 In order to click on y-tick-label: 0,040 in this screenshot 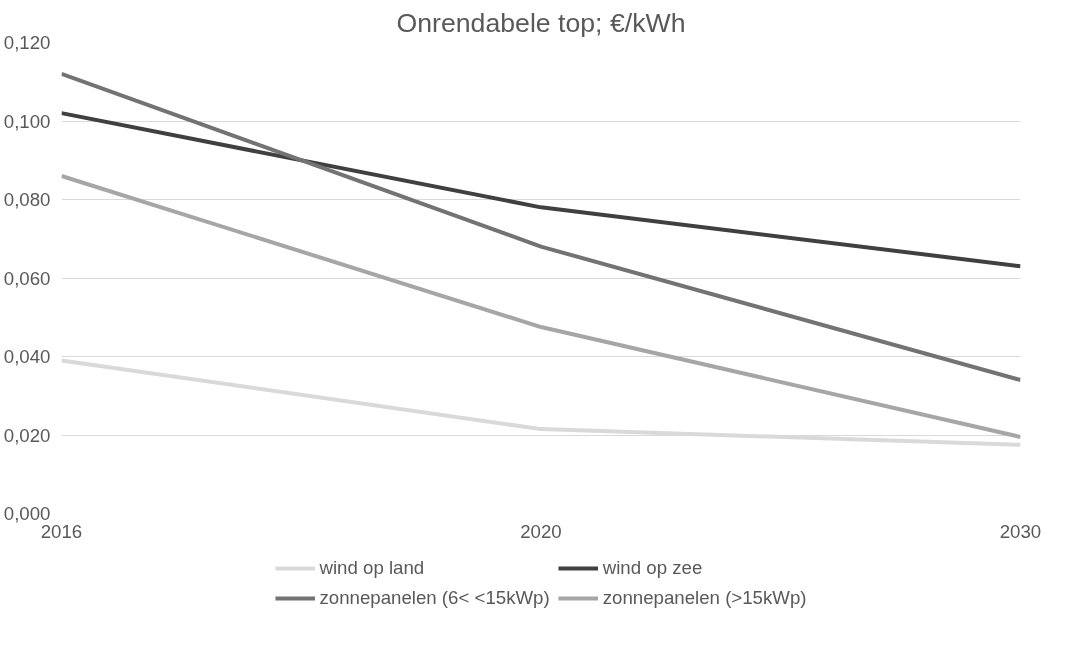, I will do `click(27, 356)`.